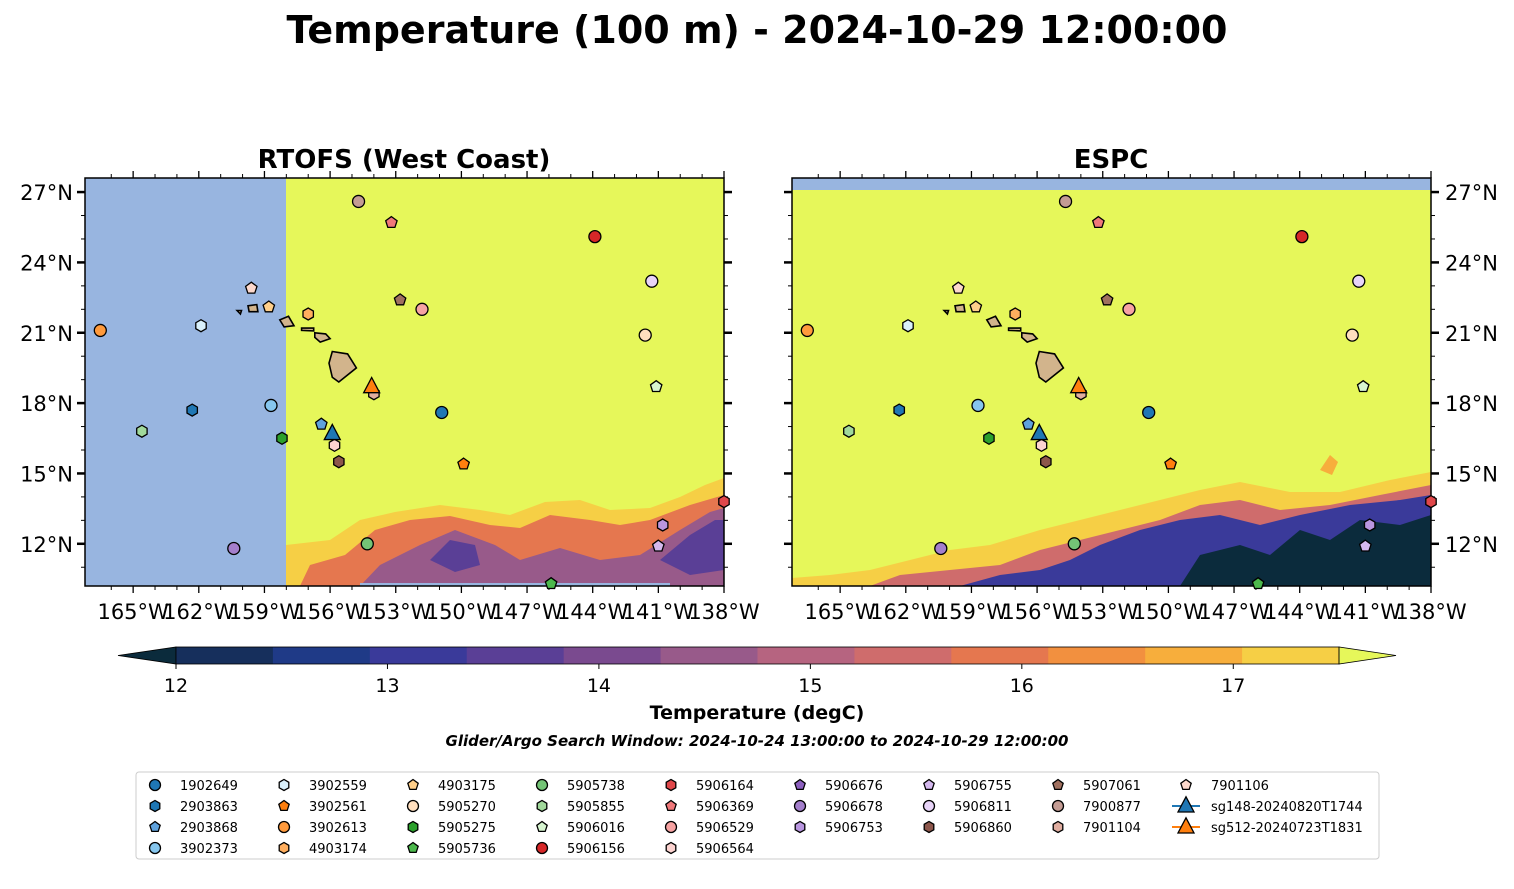 The image size is (1514, 889). What do you see at coordinates (577, 547) in the screenshot?
I see `temperature-field-cold-core` at bounding box center [577, 547].